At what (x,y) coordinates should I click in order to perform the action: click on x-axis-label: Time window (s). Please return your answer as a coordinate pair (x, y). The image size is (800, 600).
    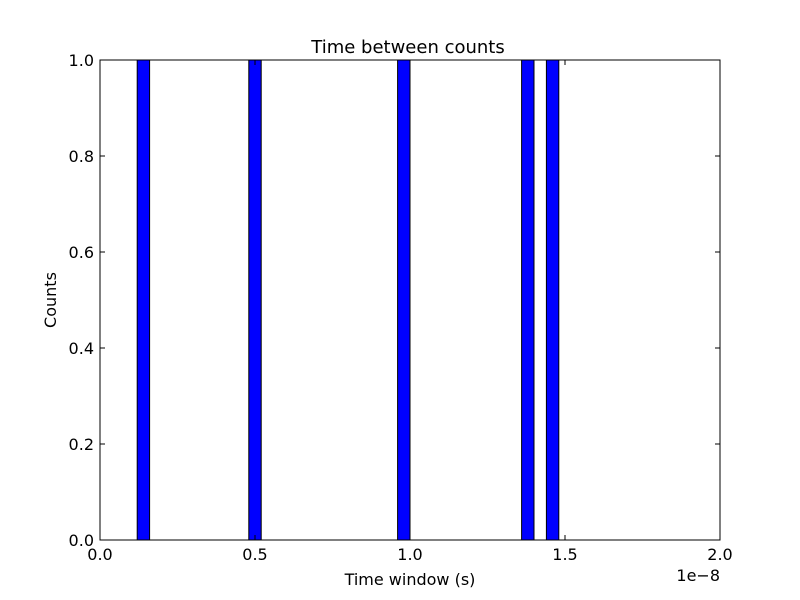
    Looking at the image, I should click on (410, 579).